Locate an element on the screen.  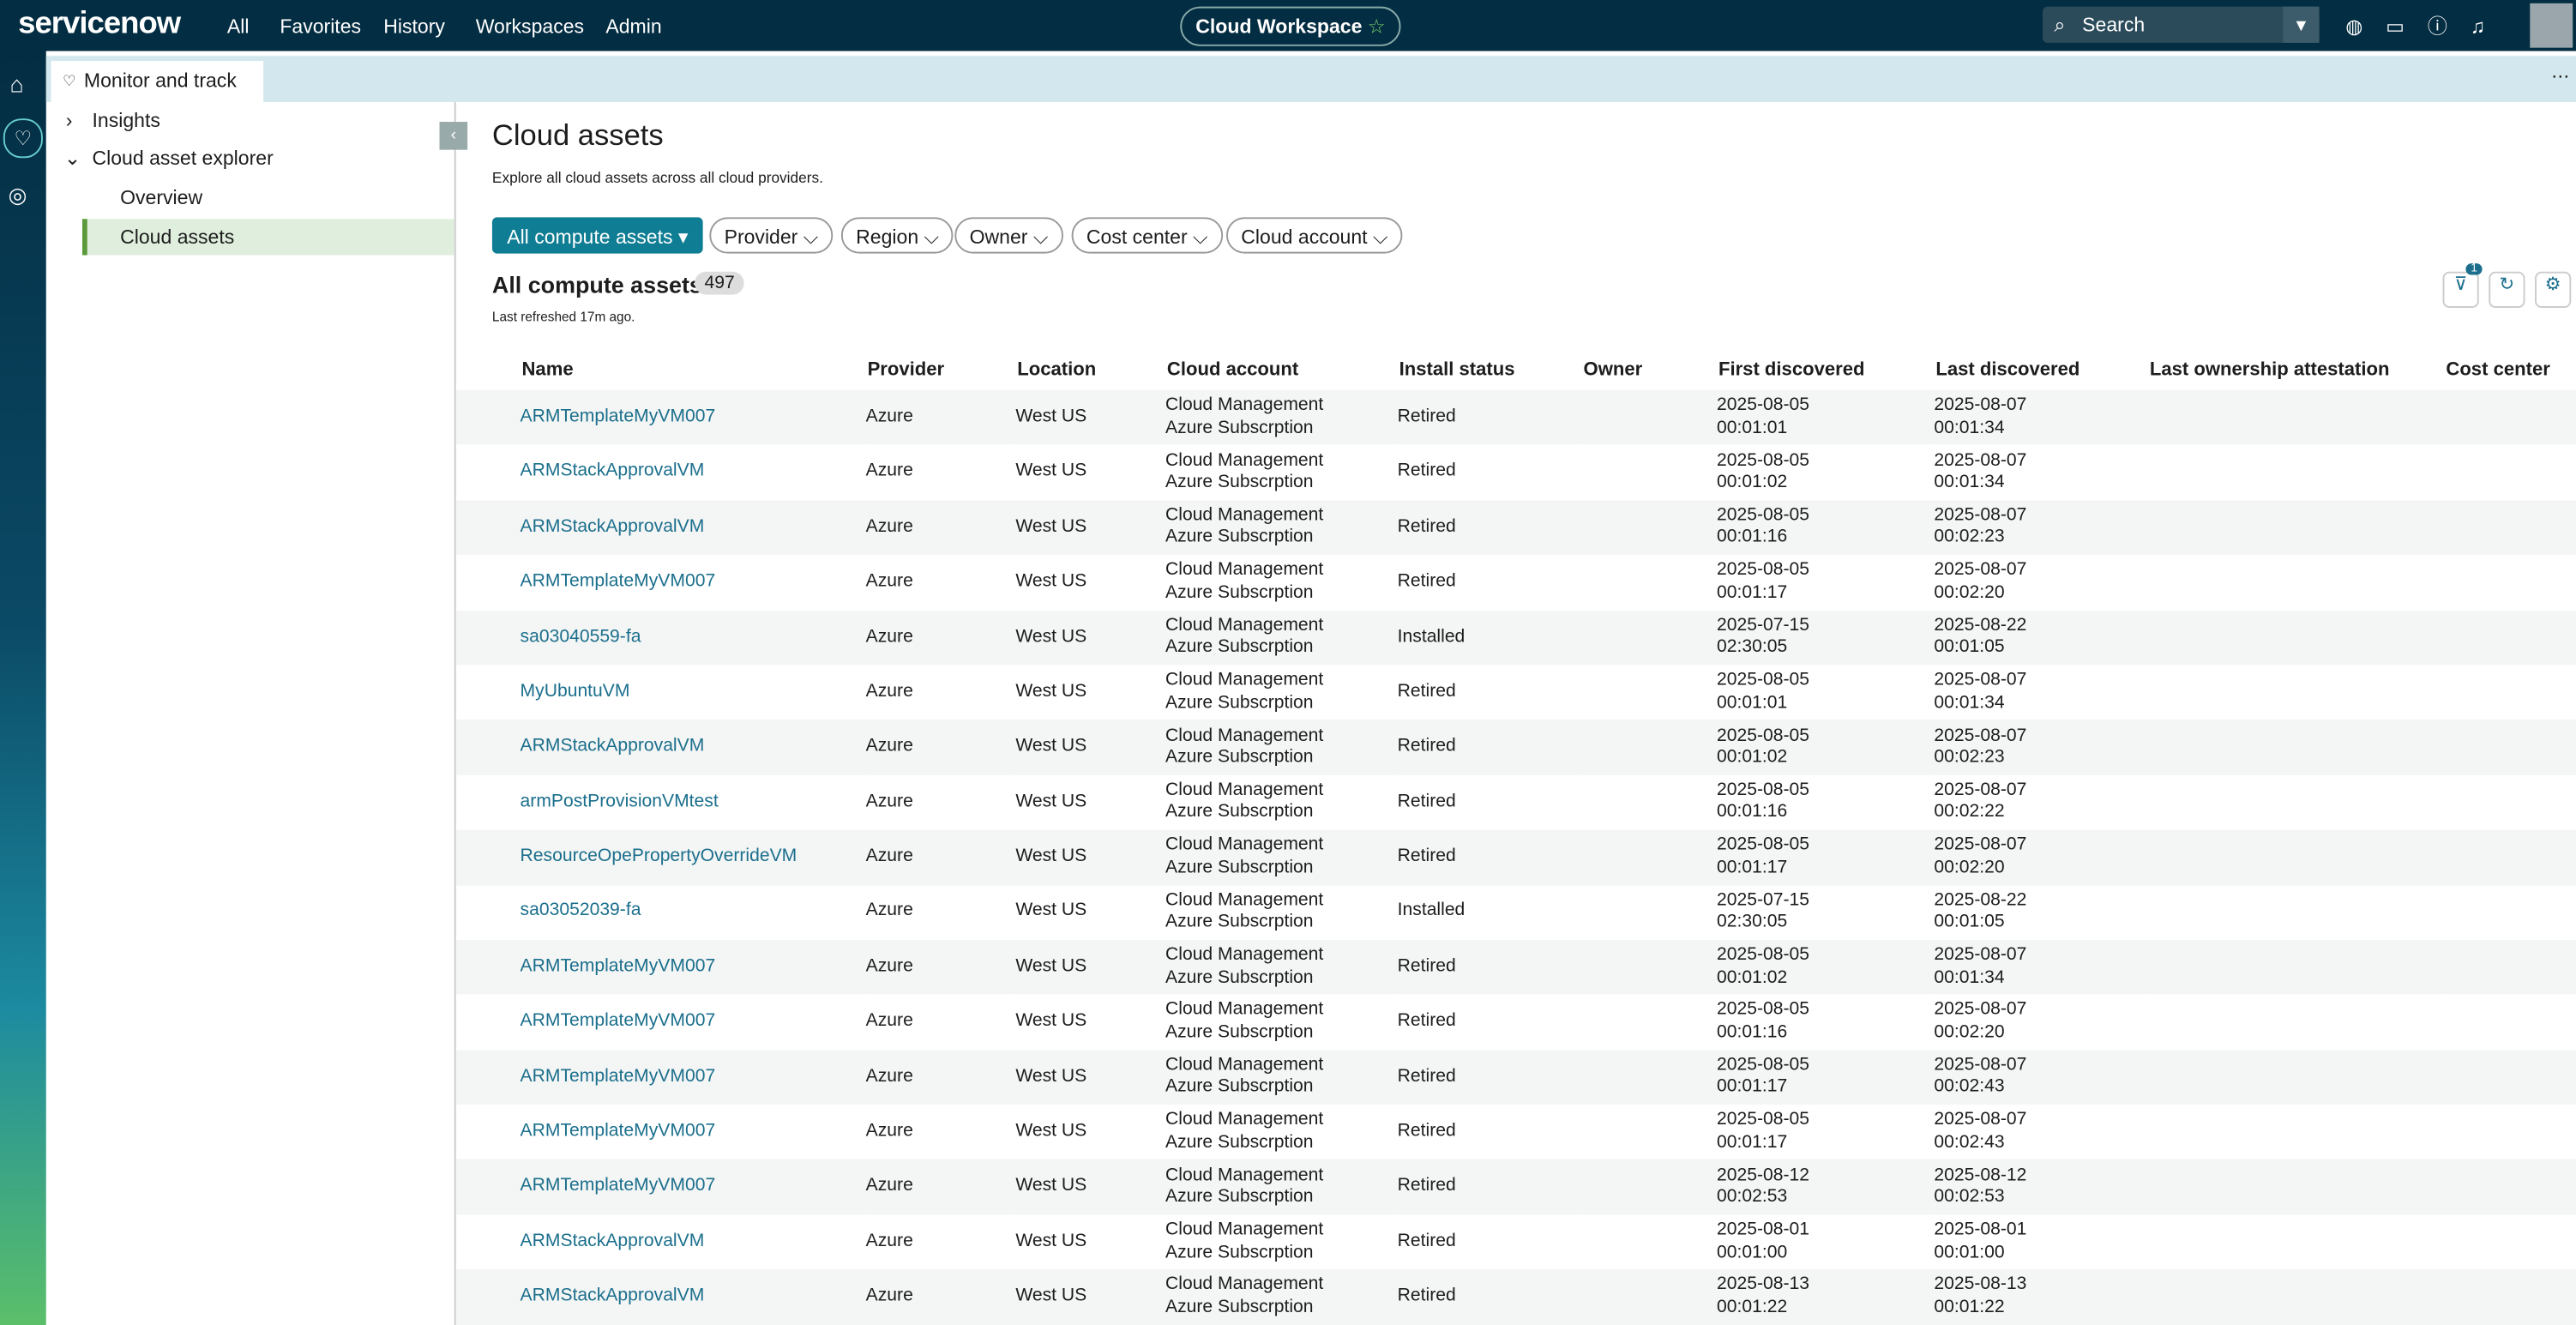
home-icon: ⌂ is located at coordinates (16, 84).